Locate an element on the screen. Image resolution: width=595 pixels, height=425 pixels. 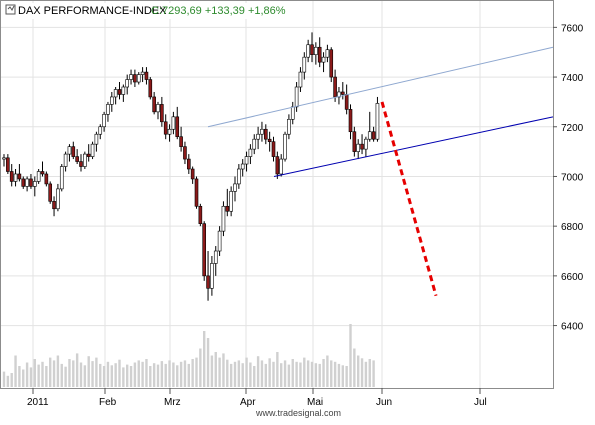
x-tick-label: Jun is located at coordinates (384, 402).